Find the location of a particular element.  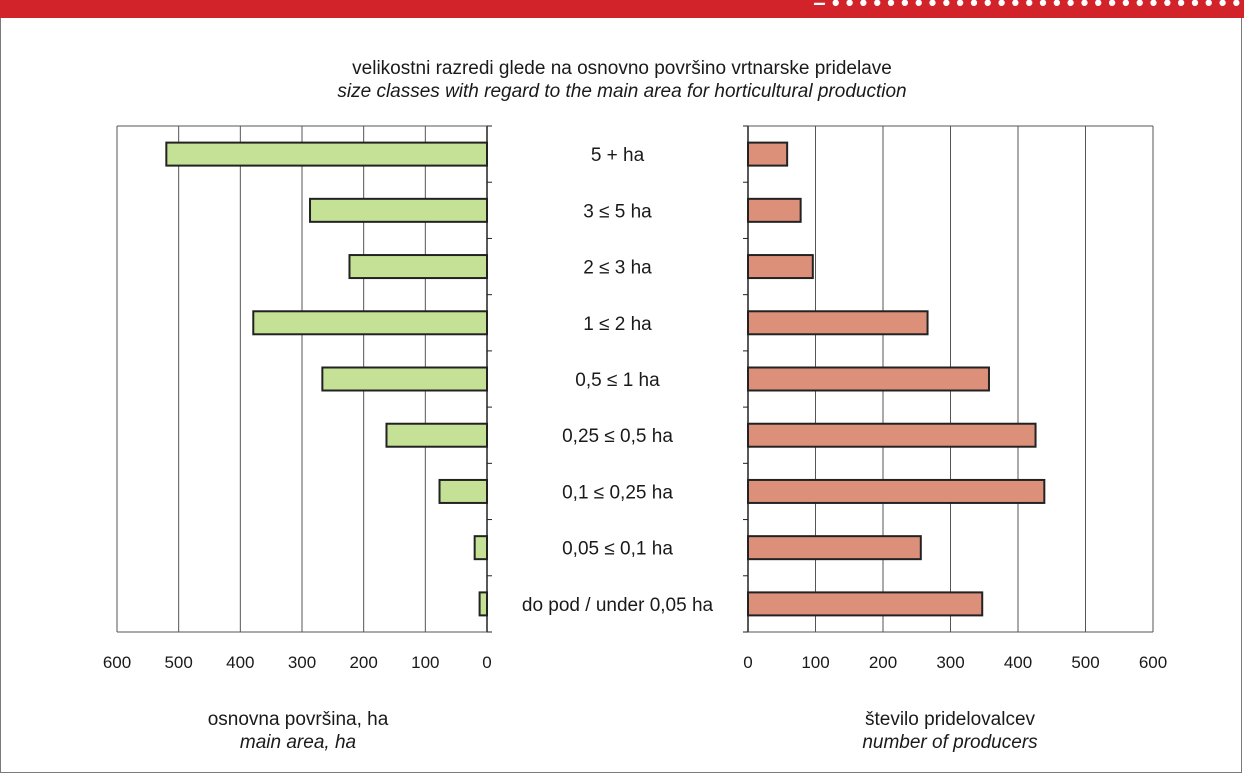

left-tick-label: 300 is located at coordinates (302, 662).